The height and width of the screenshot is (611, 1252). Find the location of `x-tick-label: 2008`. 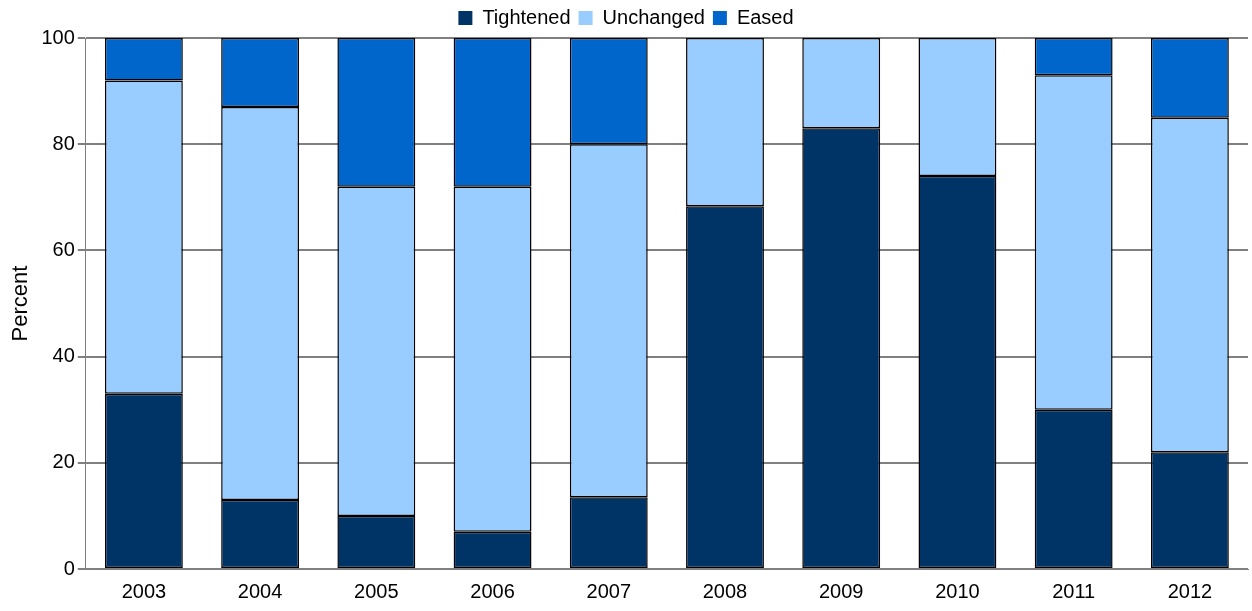

x-tick-label: 2008 is located at coordinates (725, 590).